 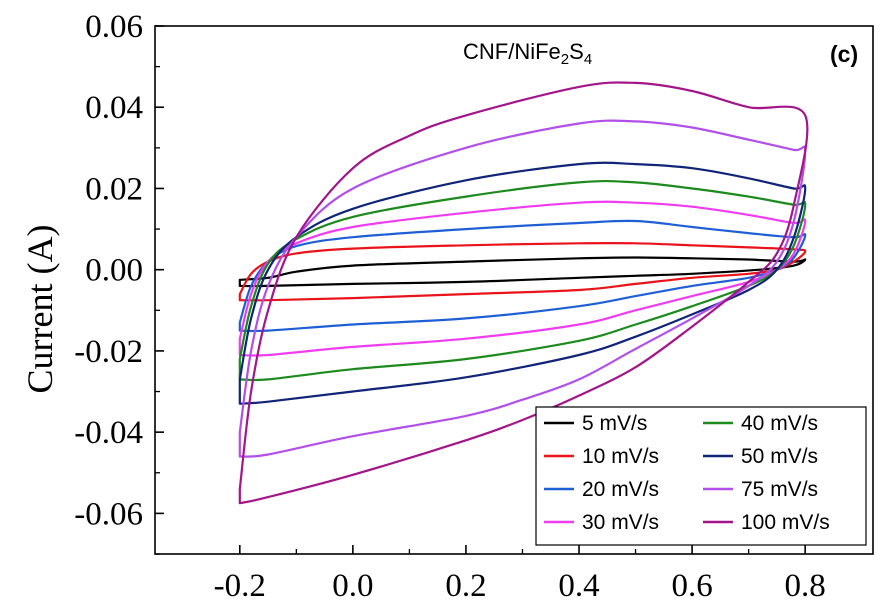 I want to click on annotation-sub-1: 2, so click(x=565, y=59).